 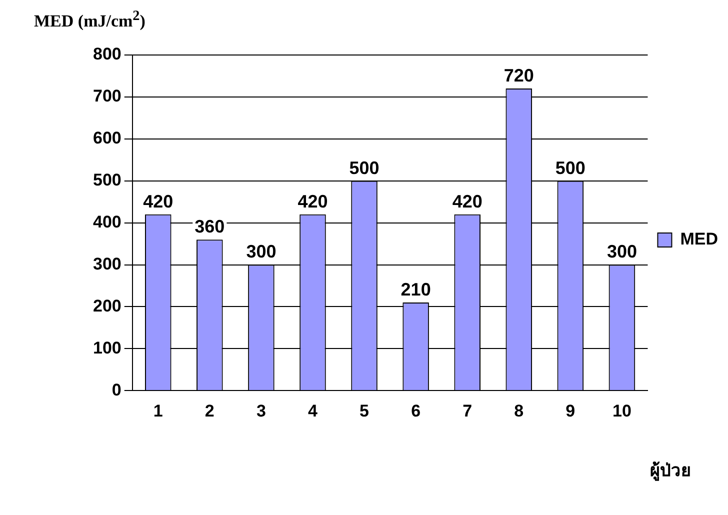 I want to click on x-tick-label: 10, so click(x=622, y=410).